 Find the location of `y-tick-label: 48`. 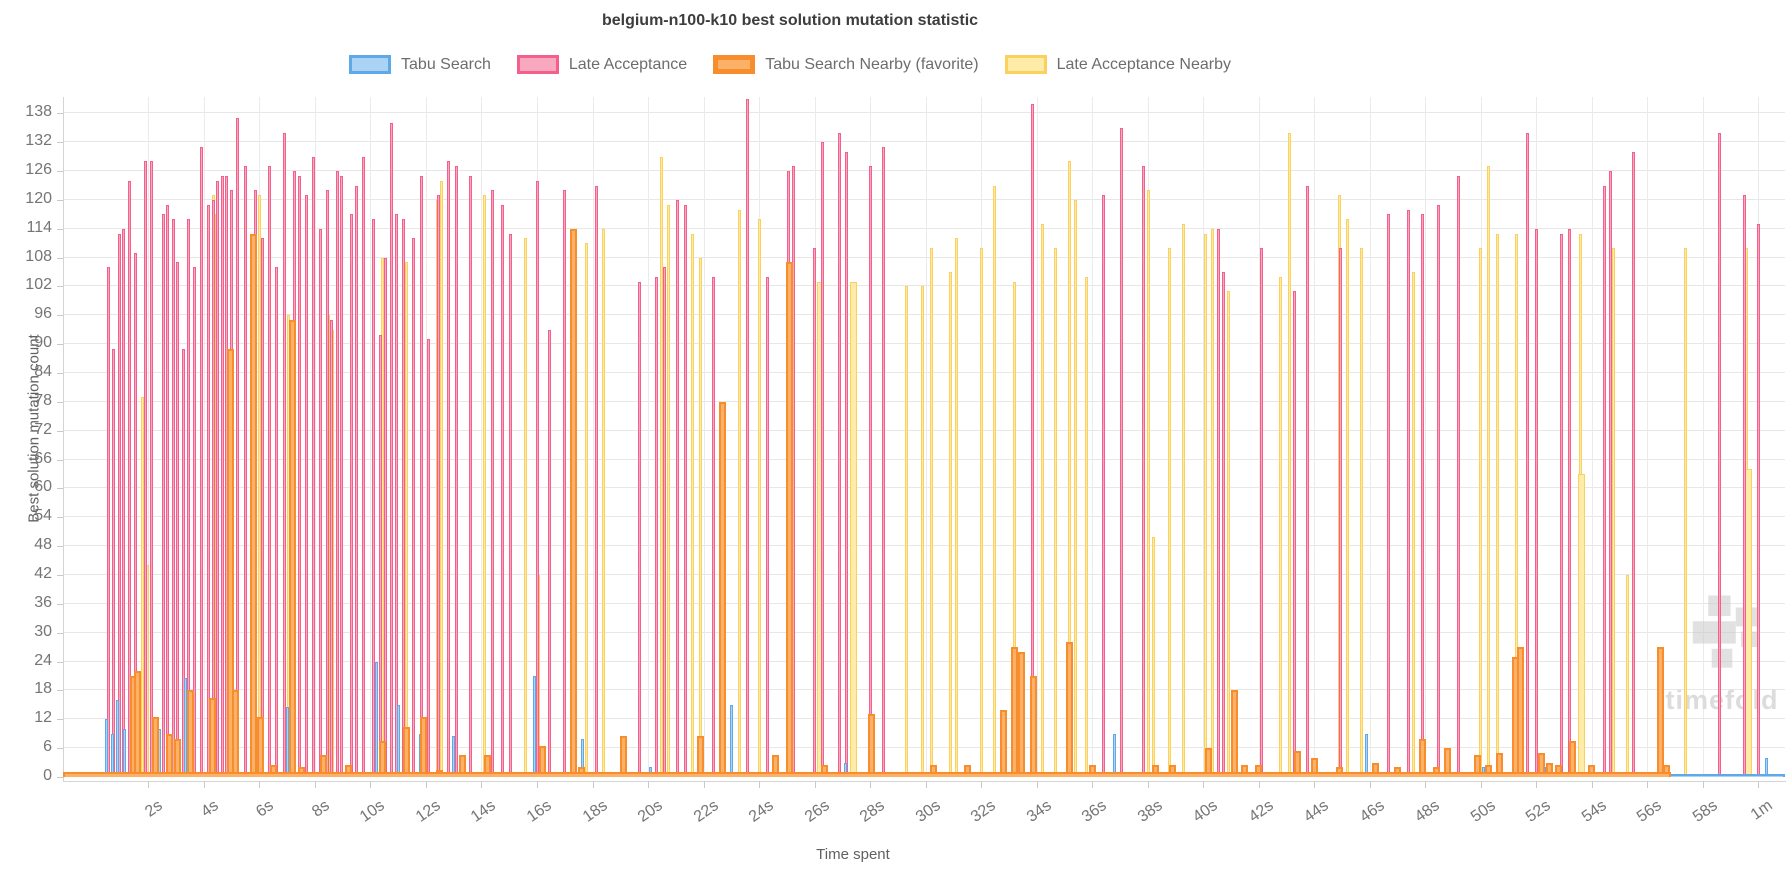

y-tick-label: 48 is located at coordinates (43, 545).